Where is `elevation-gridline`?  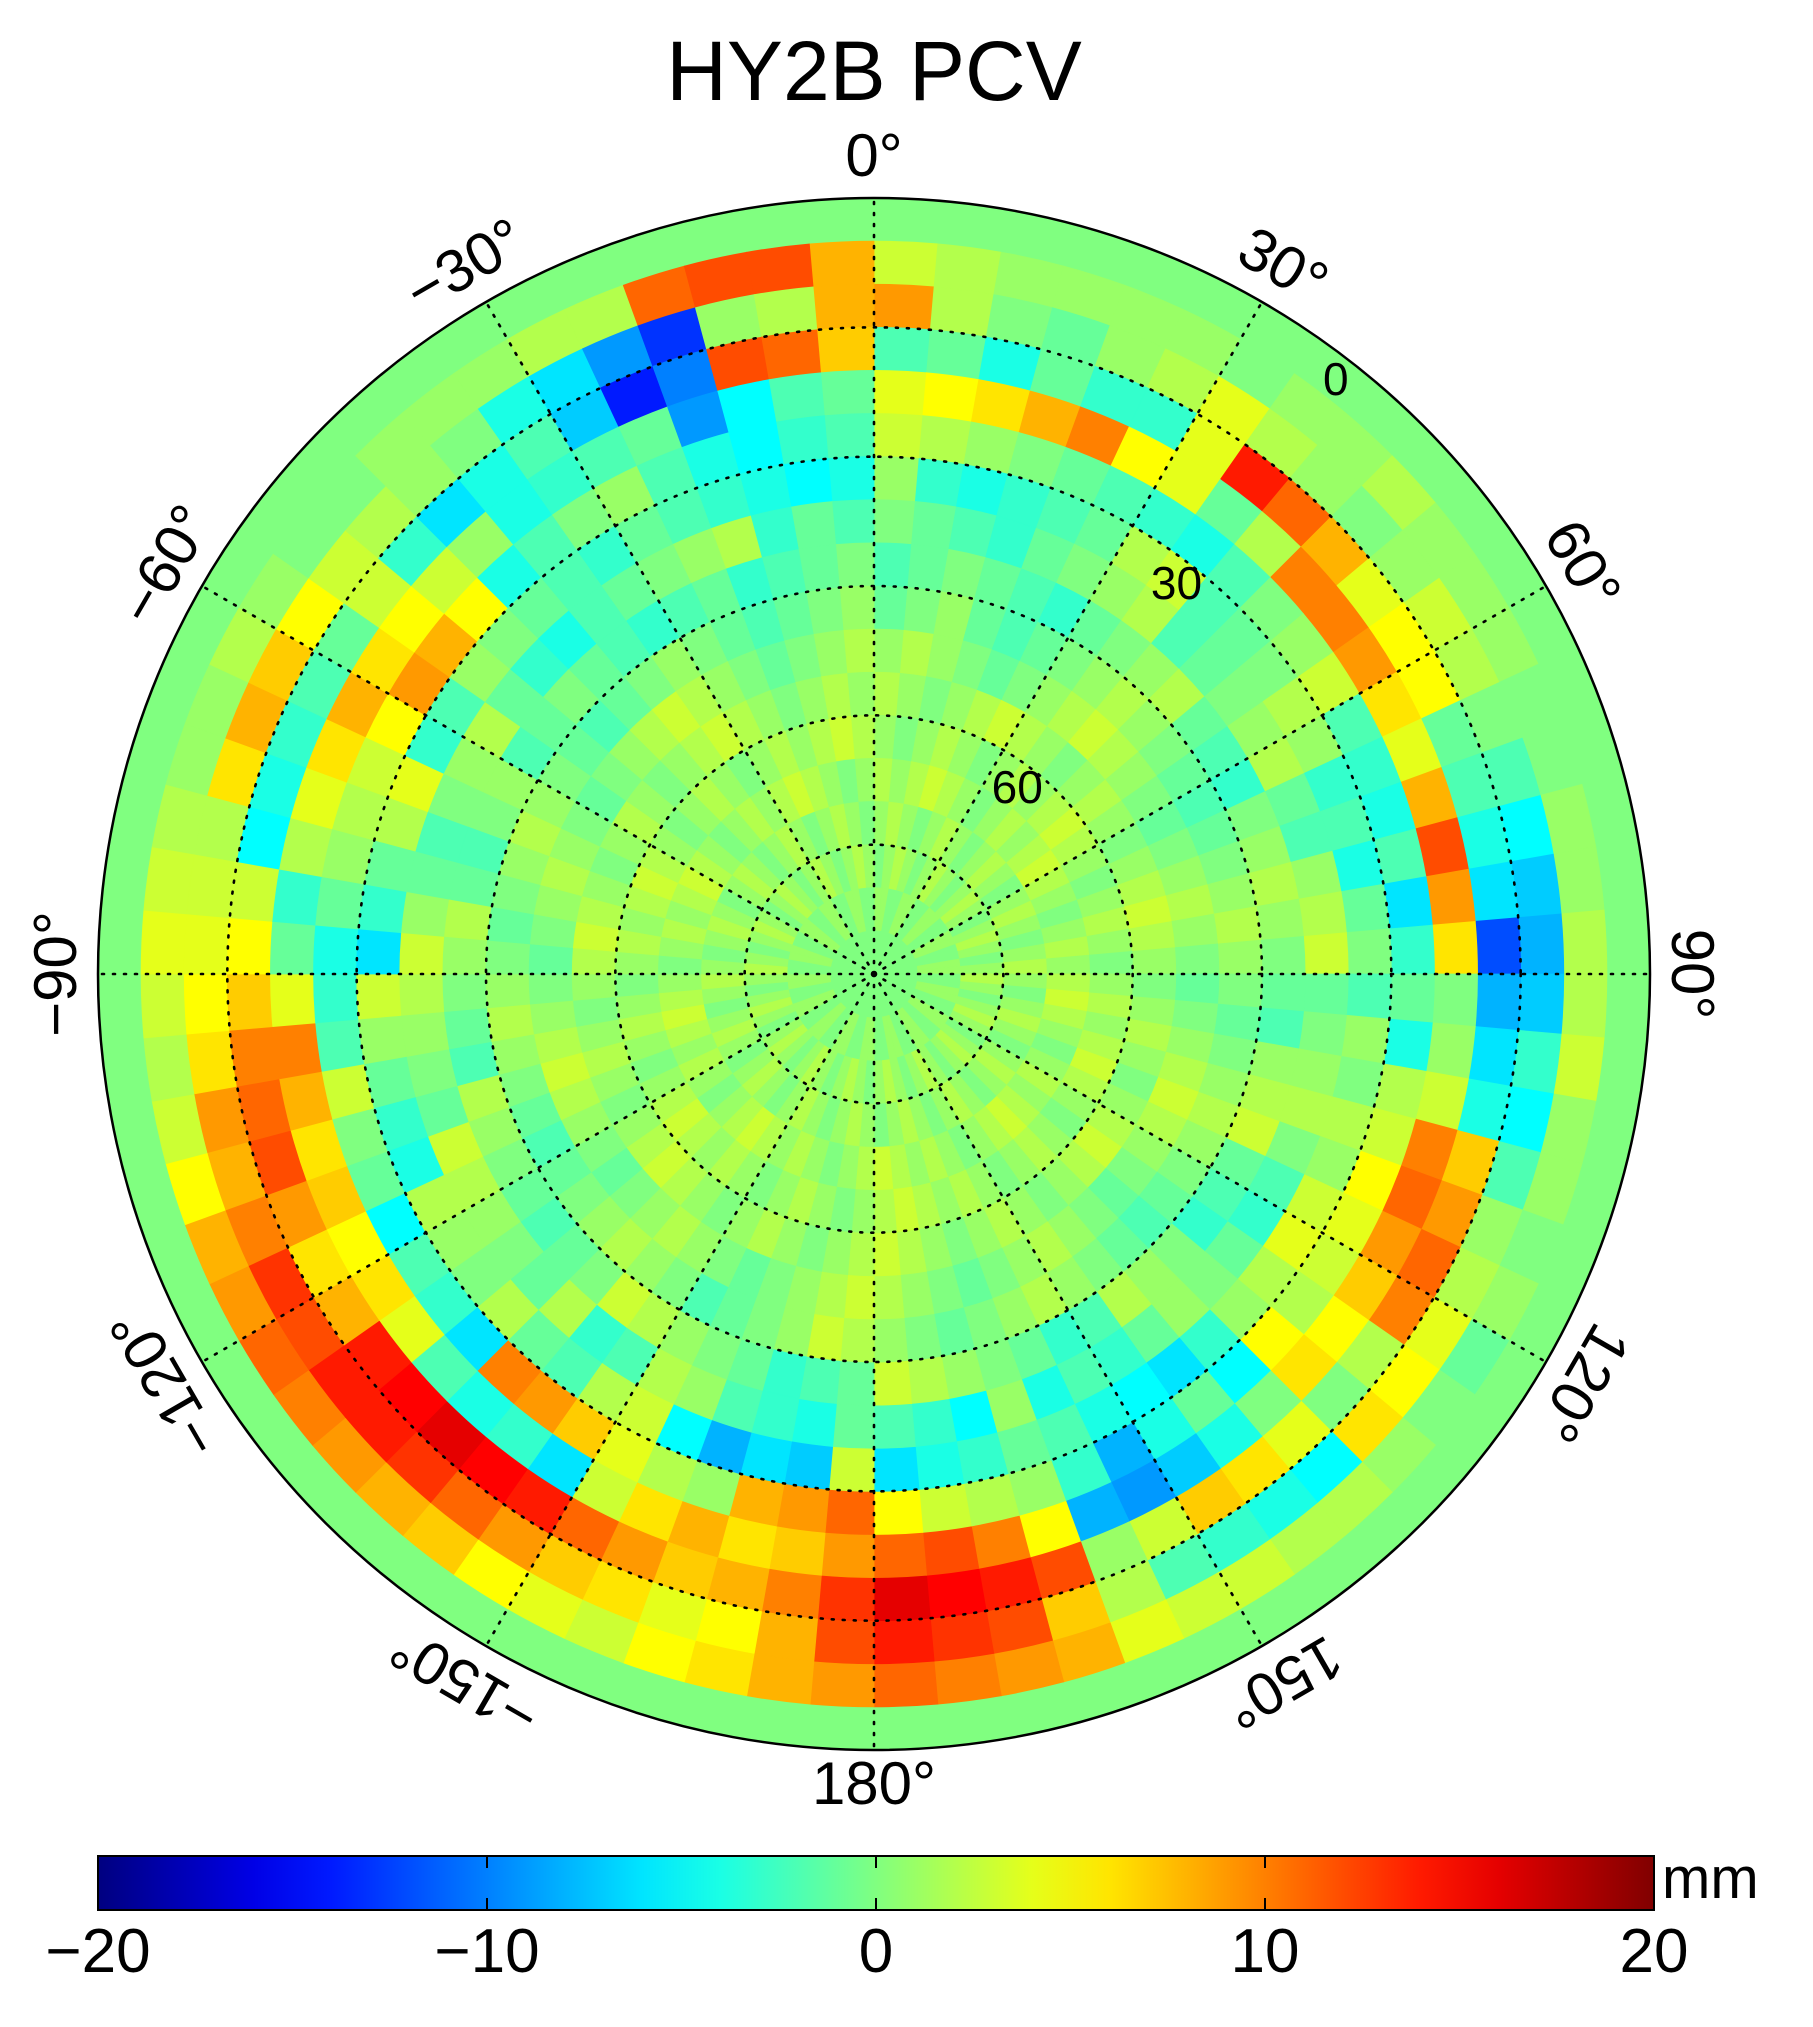 elevation-gridline is located at coordinates (874, 974).